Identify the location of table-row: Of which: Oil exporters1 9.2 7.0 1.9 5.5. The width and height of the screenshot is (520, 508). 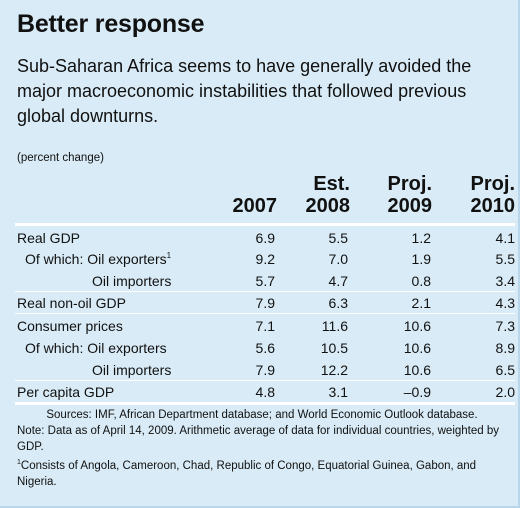
(260, 259).